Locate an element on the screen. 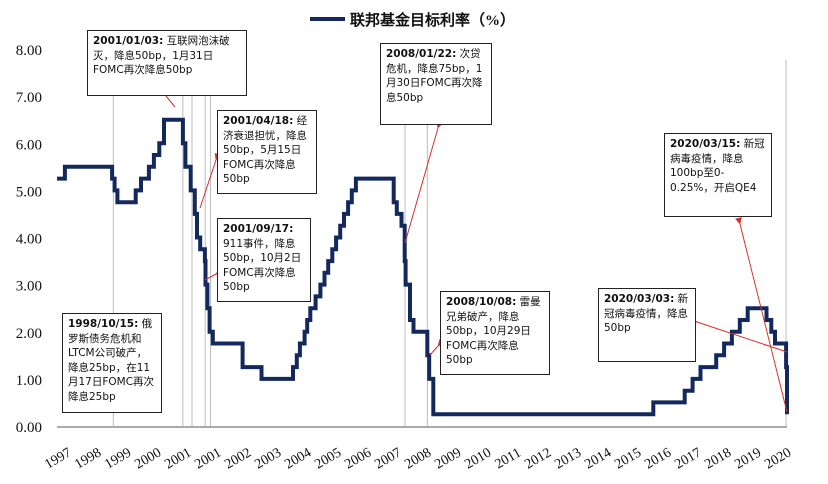 This screenshot has width=828, height=484. y-tick-label: 7.00 is located at coordinates (29, 98).